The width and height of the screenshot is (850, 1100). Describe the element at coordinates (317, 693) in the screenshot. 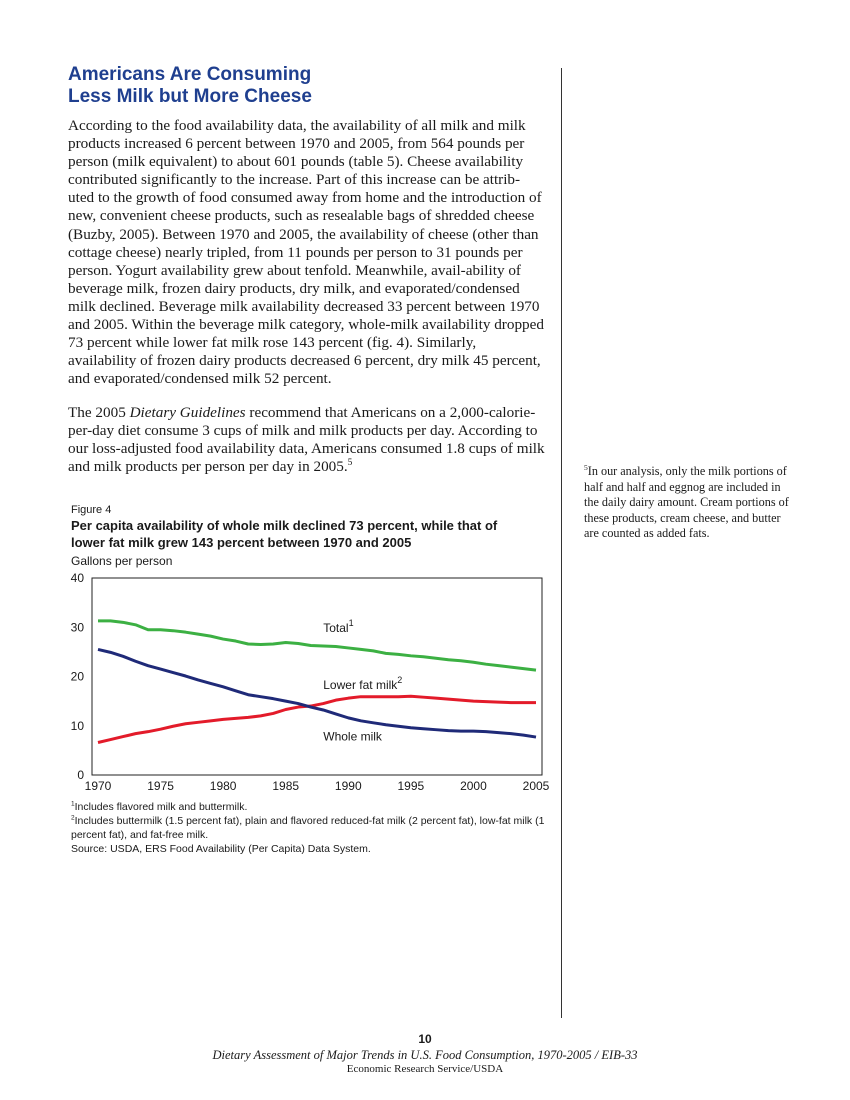

I see `series-line-whole-milk` at that location.